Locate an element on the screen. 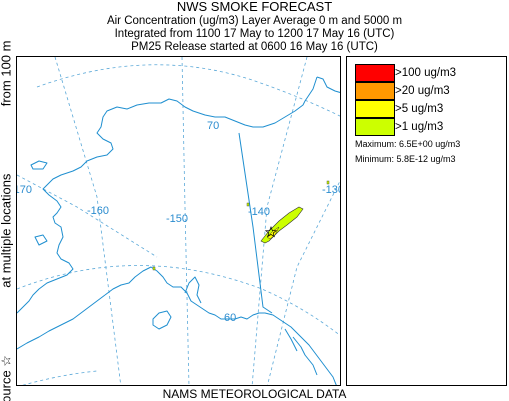 Image resolution: width=509 pixels, height=401 pixels. legend-swatch-gt100 is located at coordinates (375, 73).